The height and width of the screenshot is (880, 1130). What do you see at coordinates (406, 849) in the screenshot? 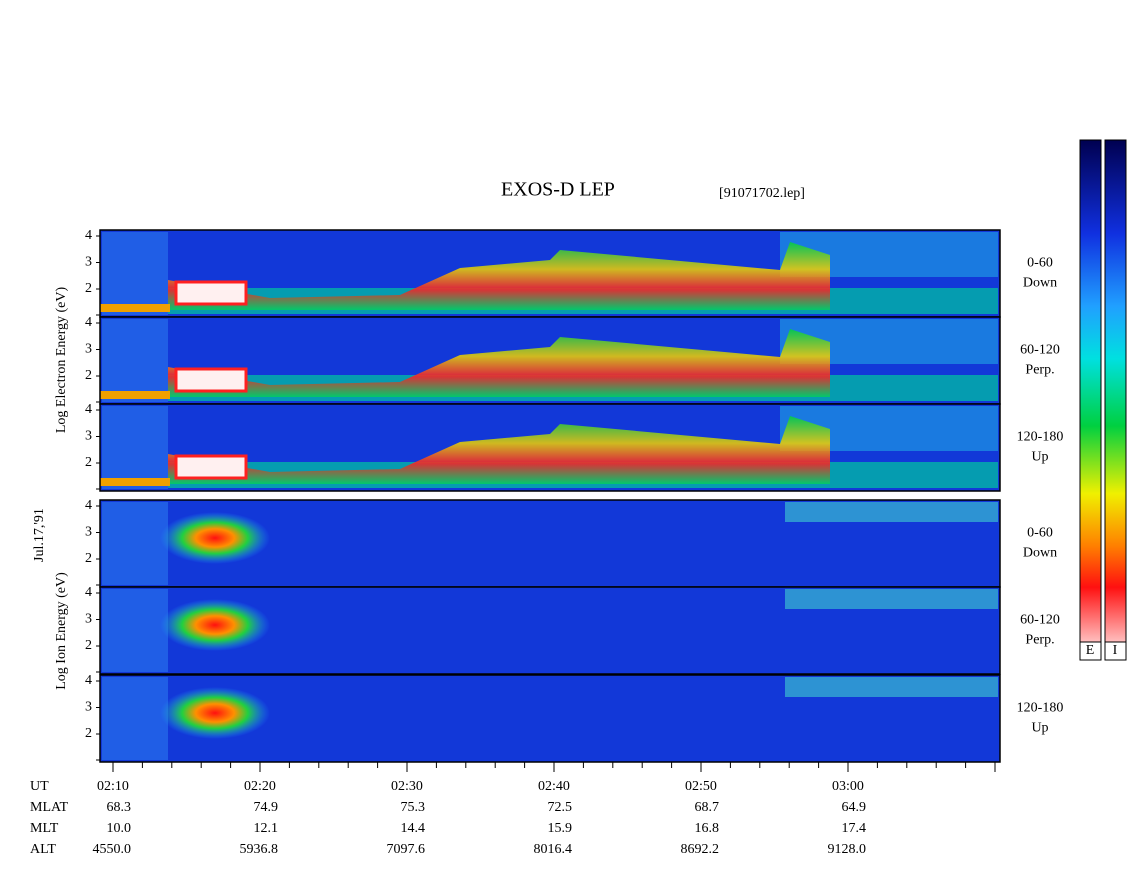
I see `ephemeris-value: 7097.6` at bounding box center [406, 849].